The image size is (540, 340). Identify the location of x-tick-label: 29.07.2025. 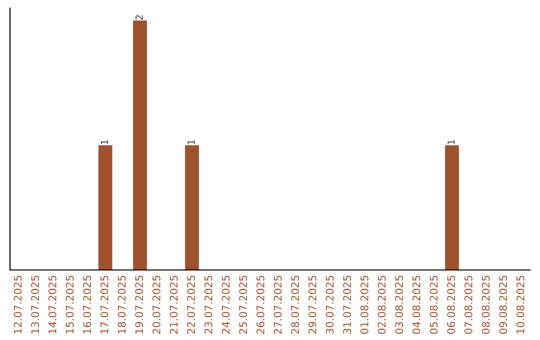
(312, 305).